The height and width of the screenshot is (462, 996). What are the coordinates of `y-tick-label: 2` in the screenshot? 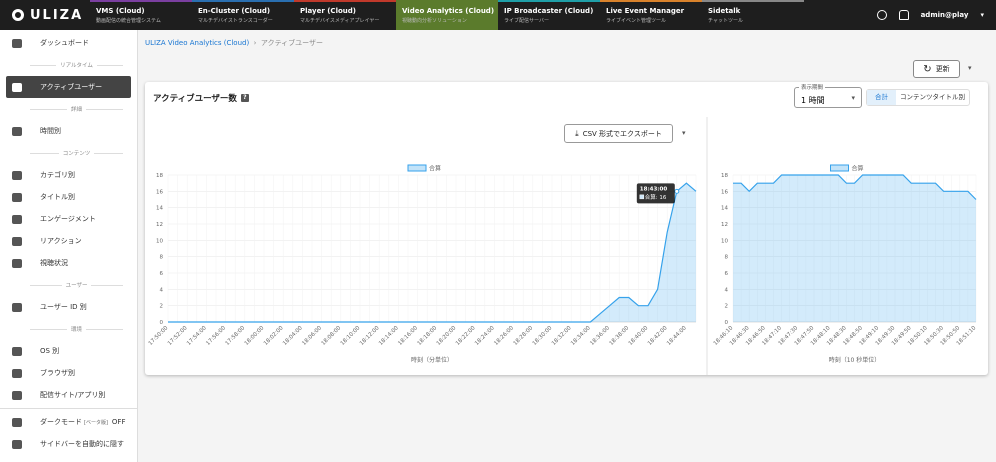 It's located at (162, 307).